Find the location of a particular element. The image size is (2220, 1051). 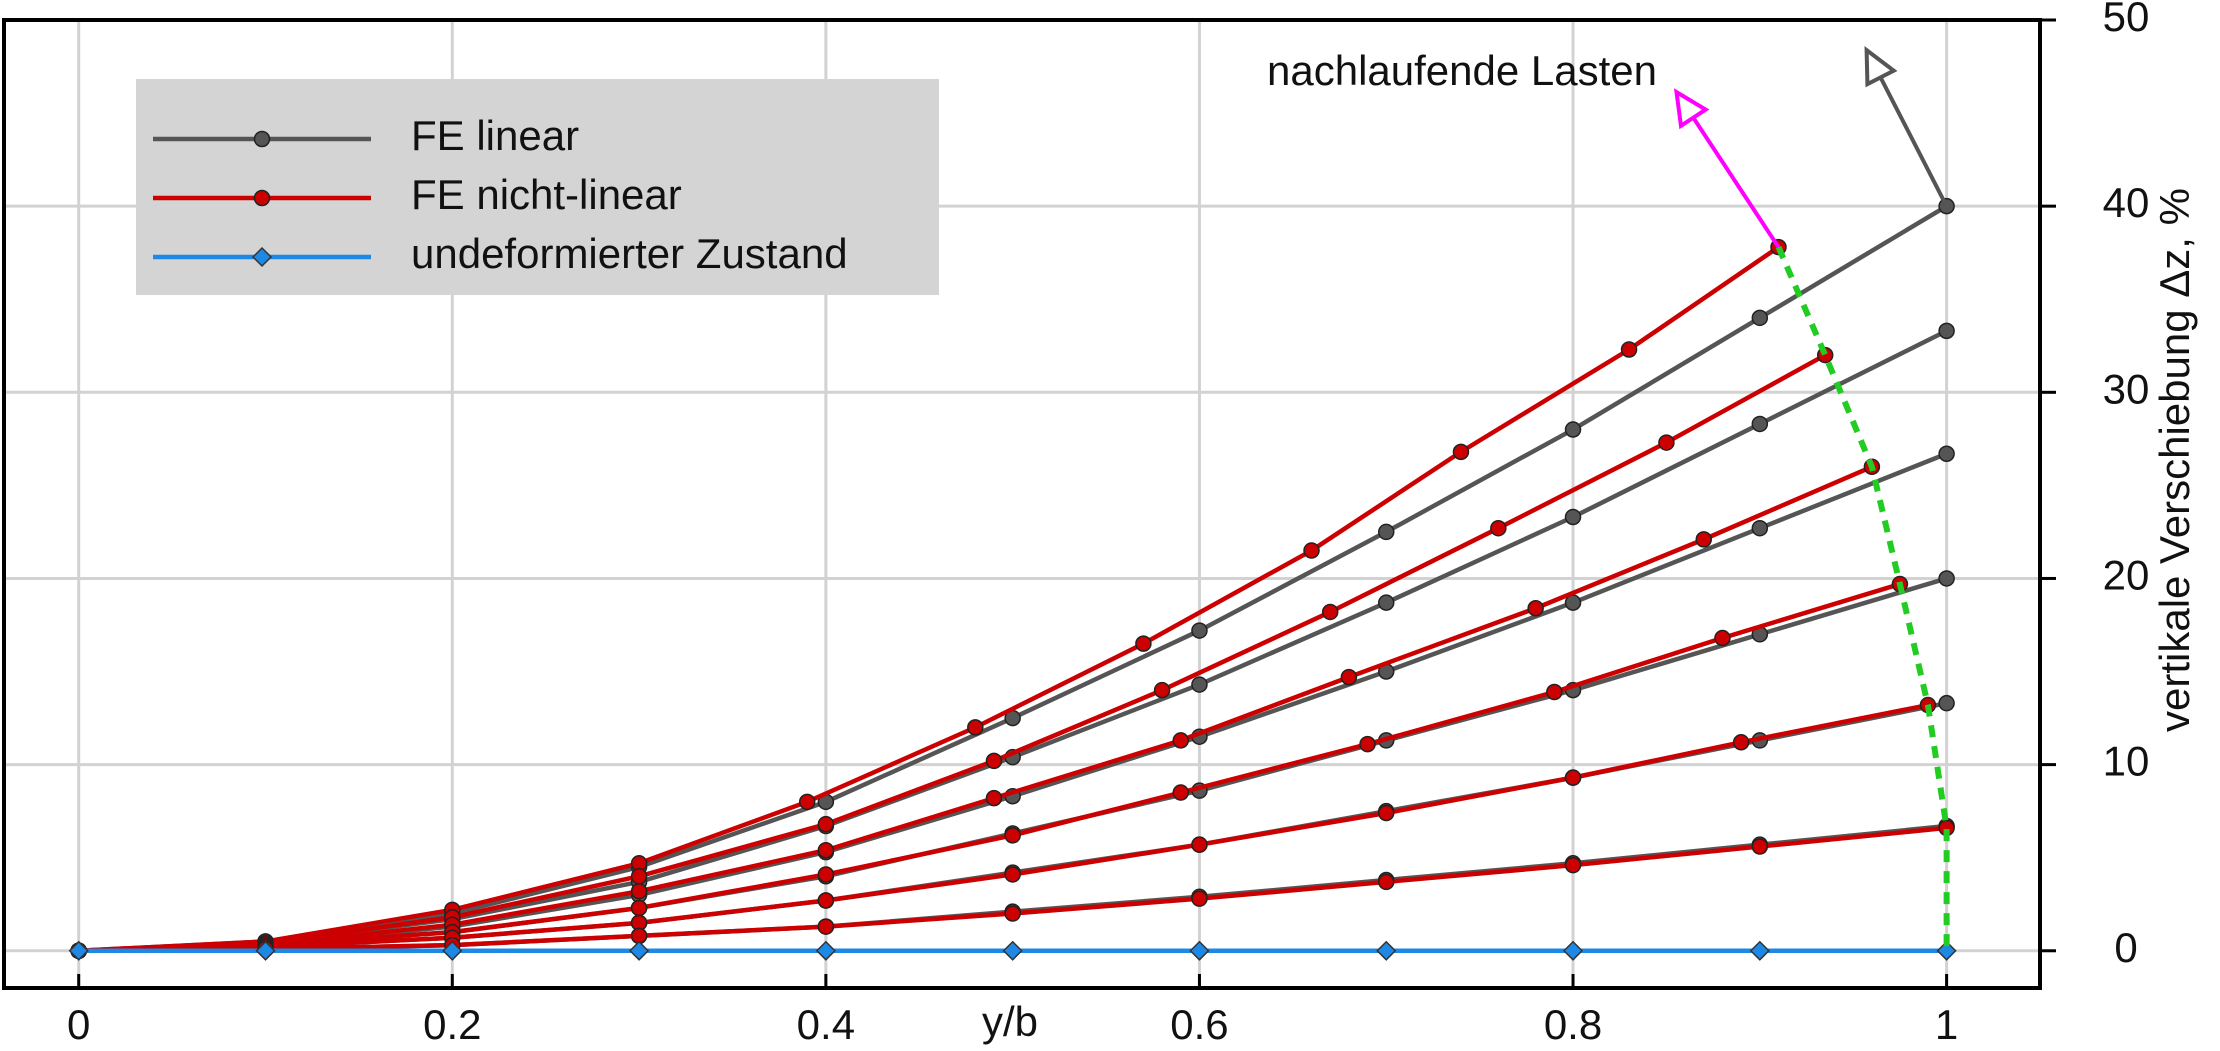

x-tick-label: 0.8 is located at coordinates (1573, 1024).